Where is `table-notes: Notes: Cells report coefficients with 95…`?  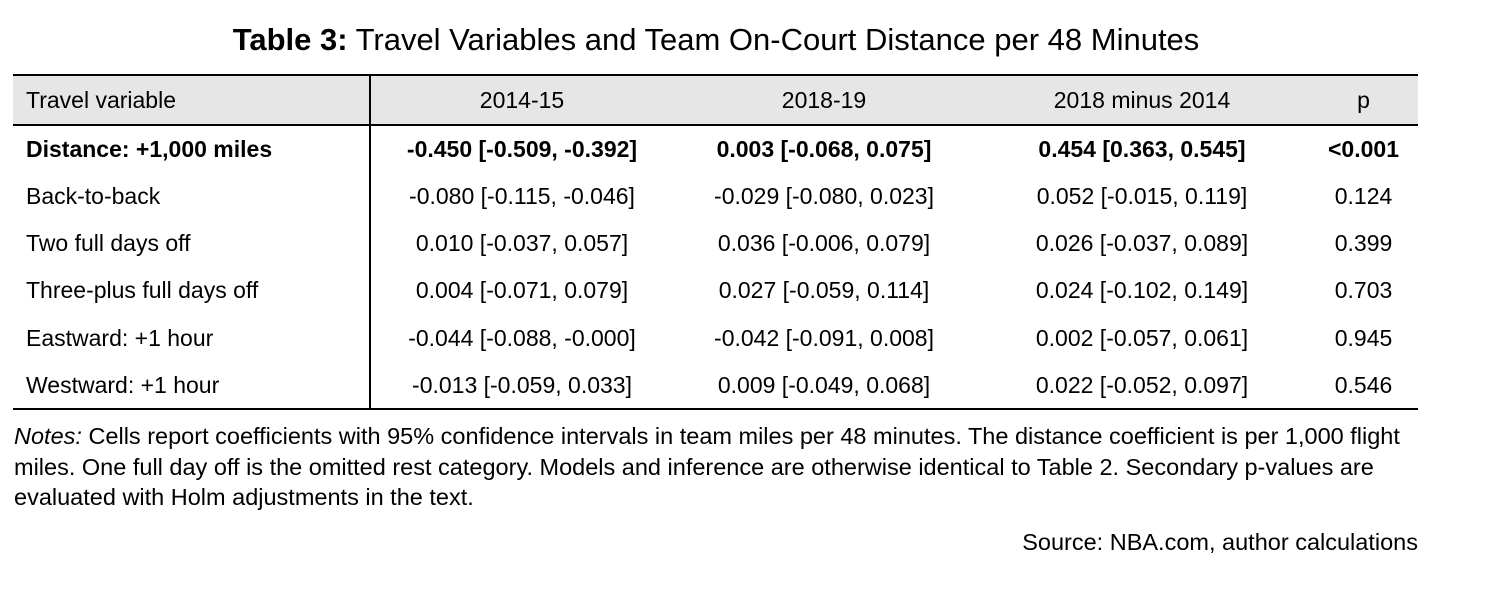 table-notes: Notes: Cells report coefficients with 95… is located at coordinates (719, 467).